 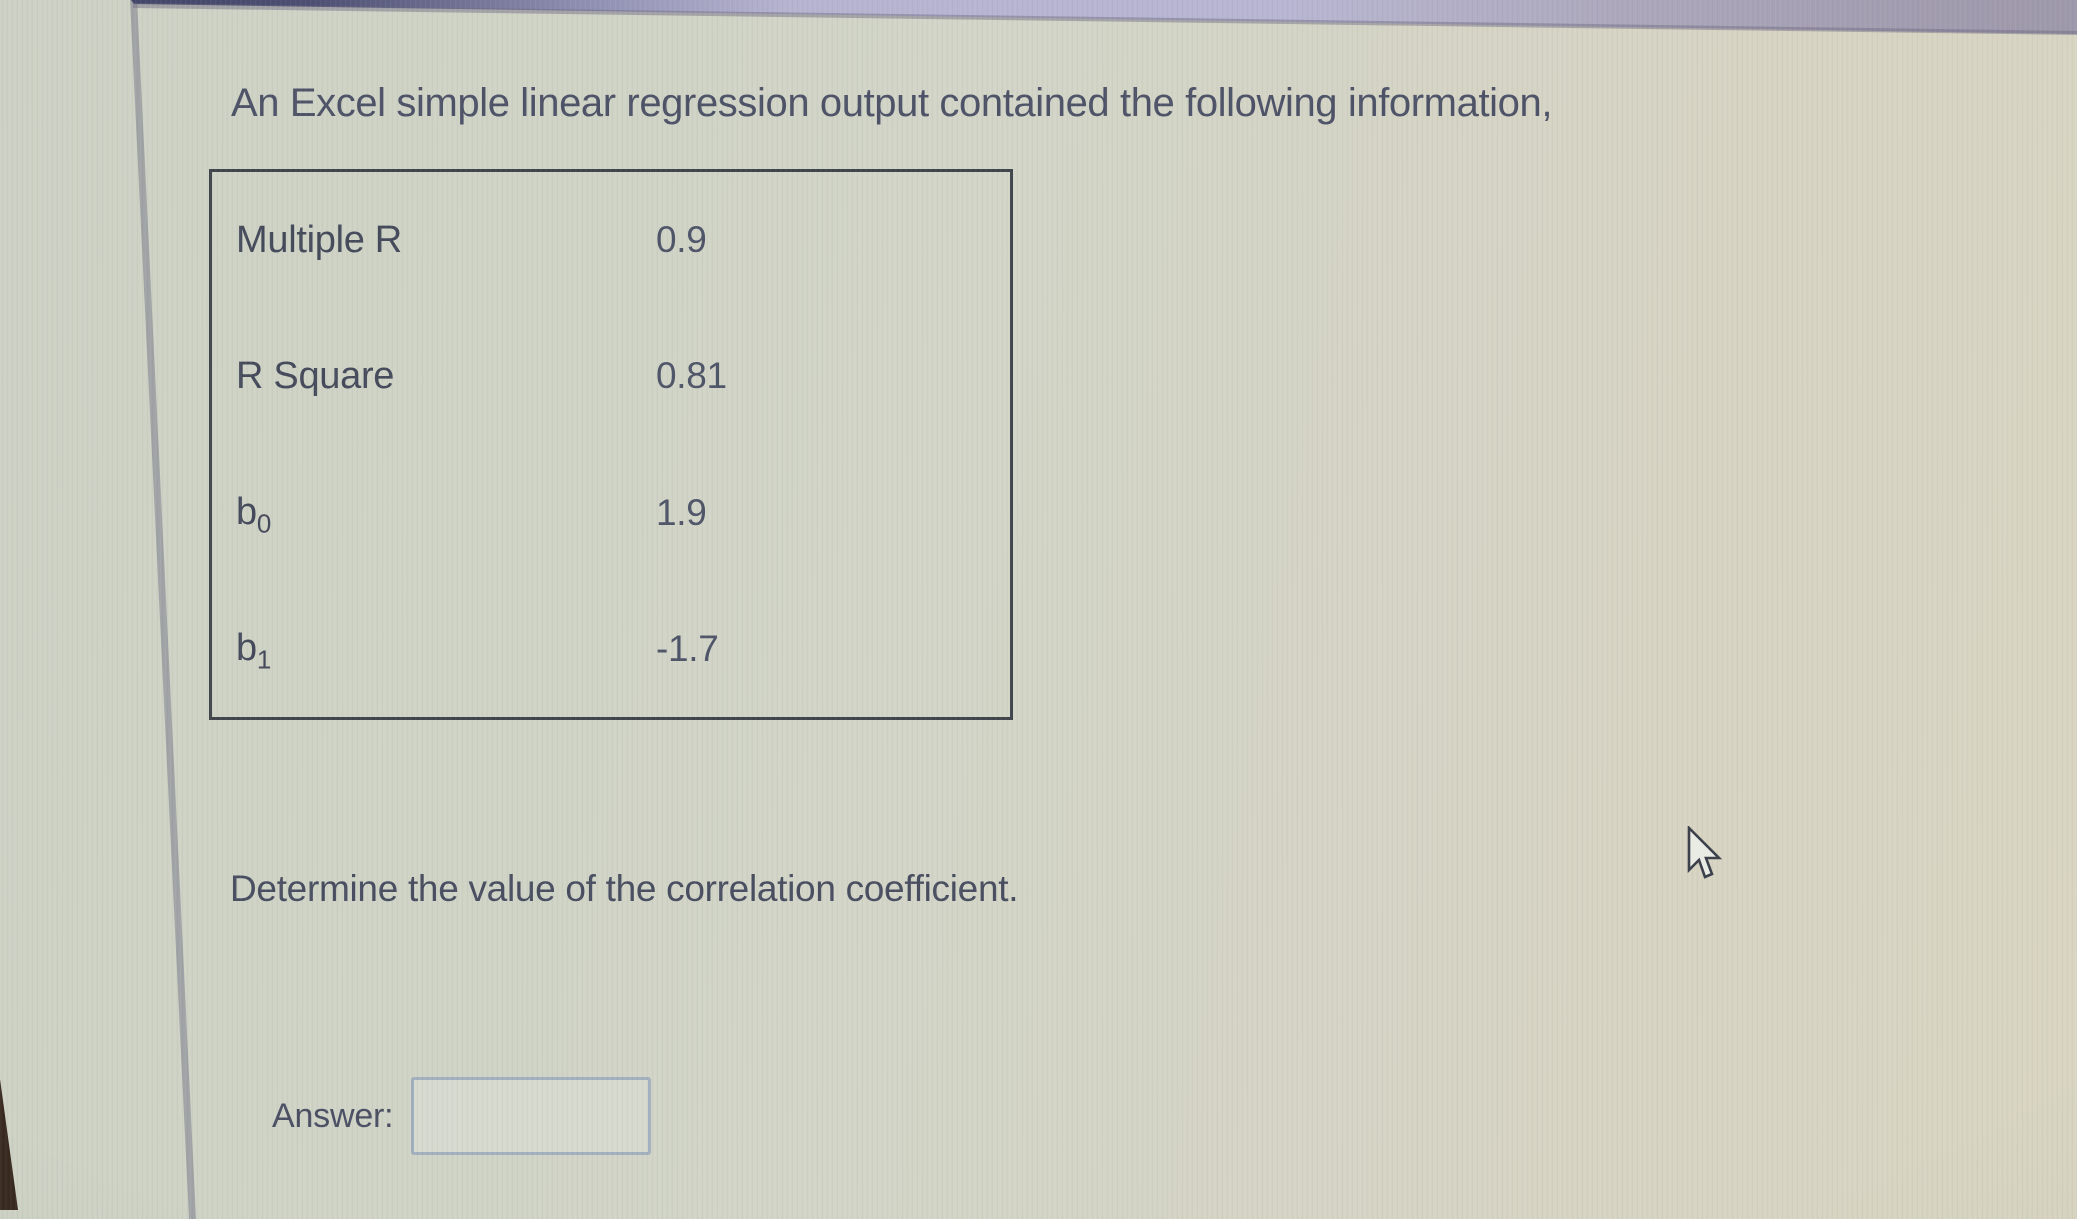 What do you see at coordinates (96, 609) in the screenshot?
I see `desk-background-left-band` at bounding box center [96, 609].